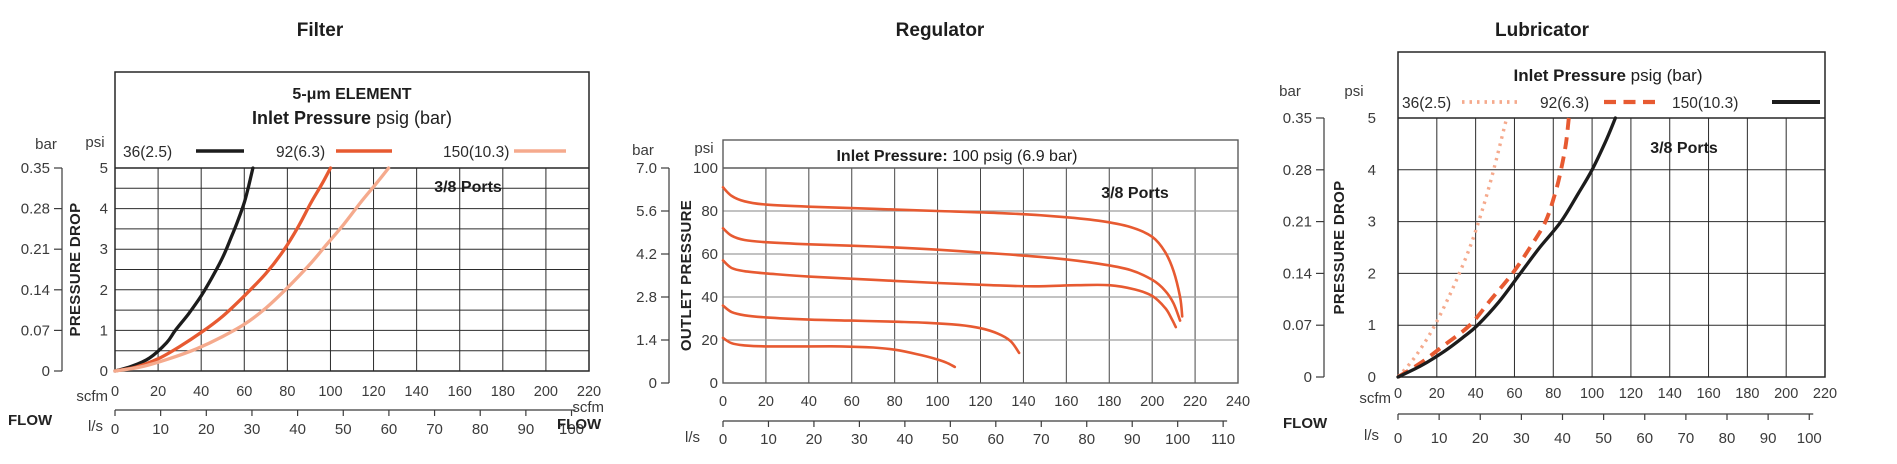  What do you see at coordinates (1238, 402) in the screenshot?
I see `scfm-tick-label: 240` at bounding box center [1238, 402].